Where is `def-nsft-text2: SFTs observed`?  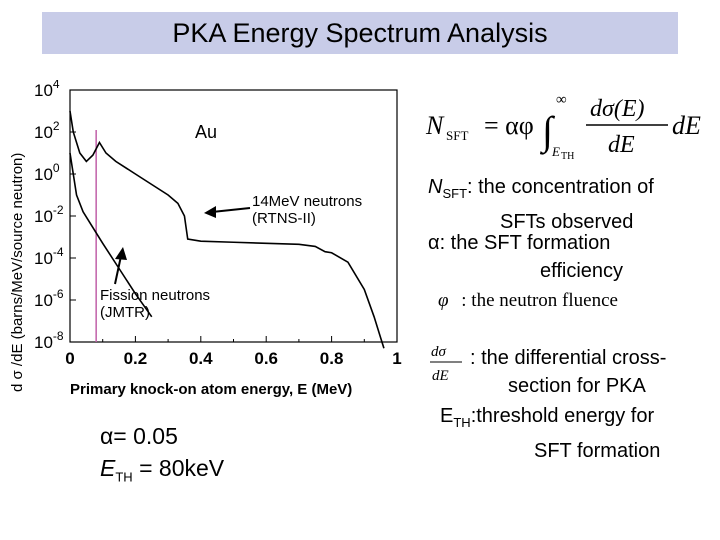 def-nsft-text2: SFTs observed is located at coordinates (567, 222).